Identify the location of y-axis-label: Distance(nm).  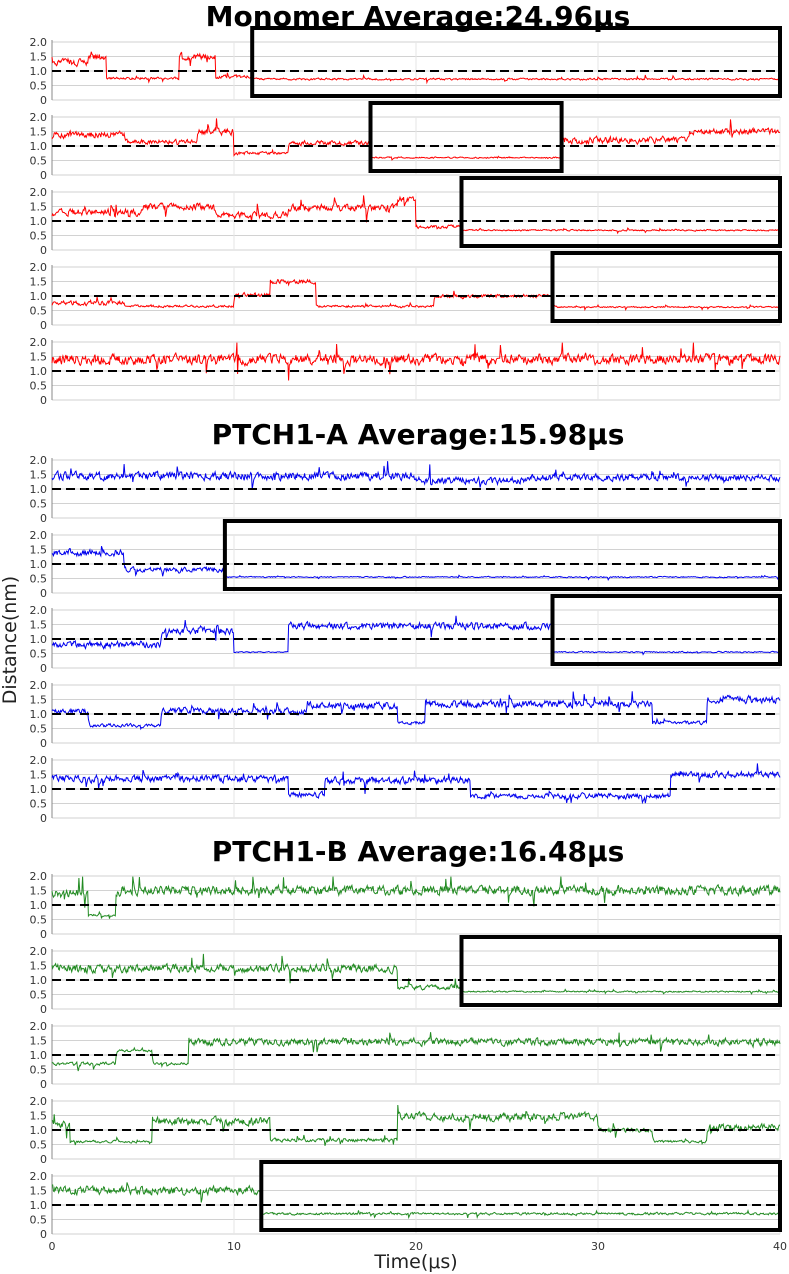
(10, 640).